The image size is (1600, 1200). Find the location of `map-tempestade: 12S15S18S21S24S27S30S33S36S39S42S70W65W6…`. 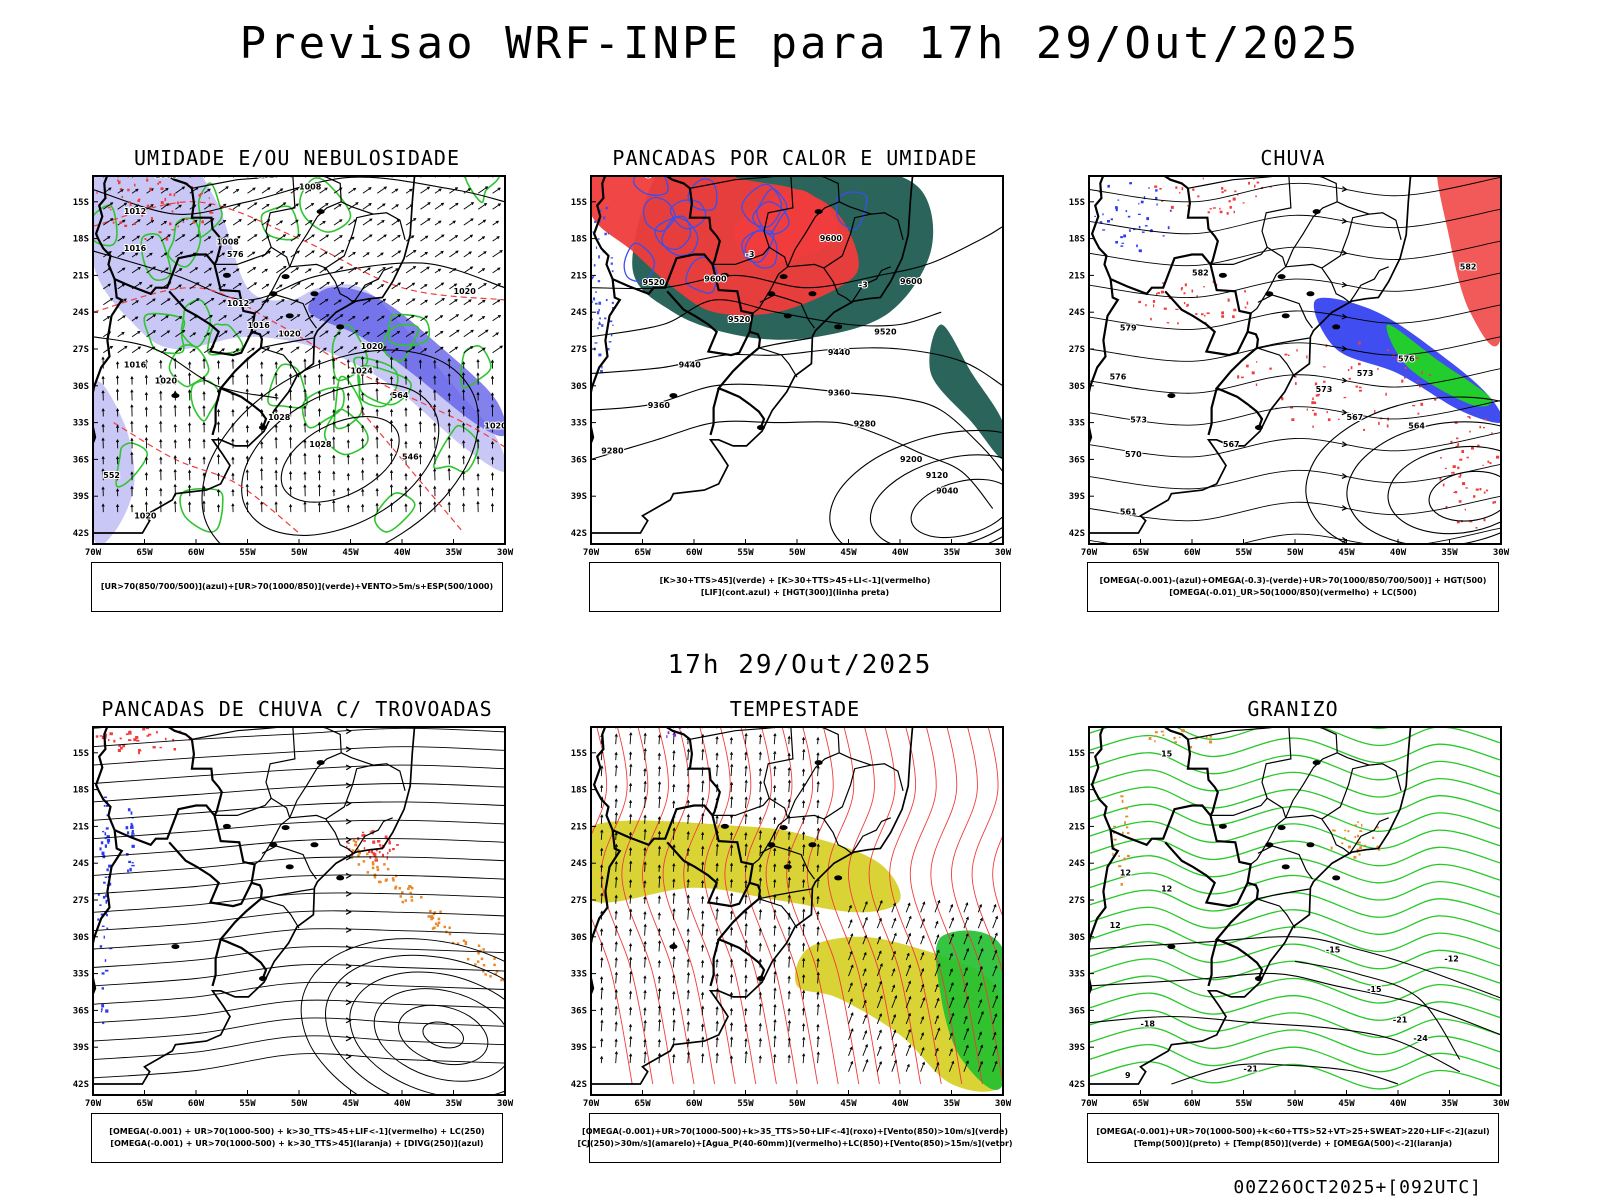

map-tempestade: 12S15S18S21S24S27S30S33S36S39S42S70W65W6… is located at coordinates (795, 915).